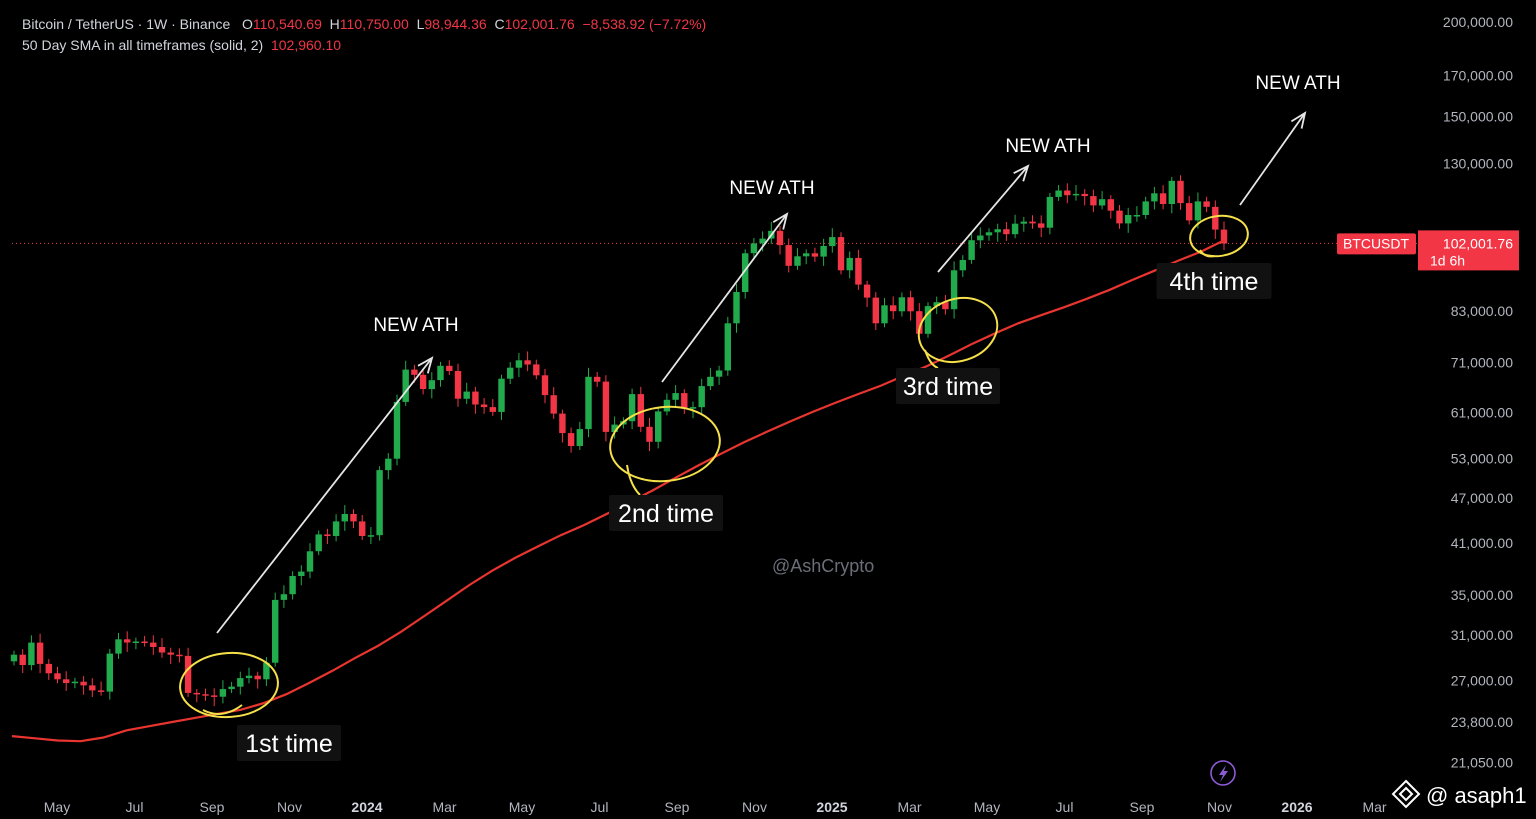 The width and height of the screenshot is (1536, 819). Describe the element at coordinates (1374, 807) in the screenshot. I see `time-tick-label: Mar` at that location.